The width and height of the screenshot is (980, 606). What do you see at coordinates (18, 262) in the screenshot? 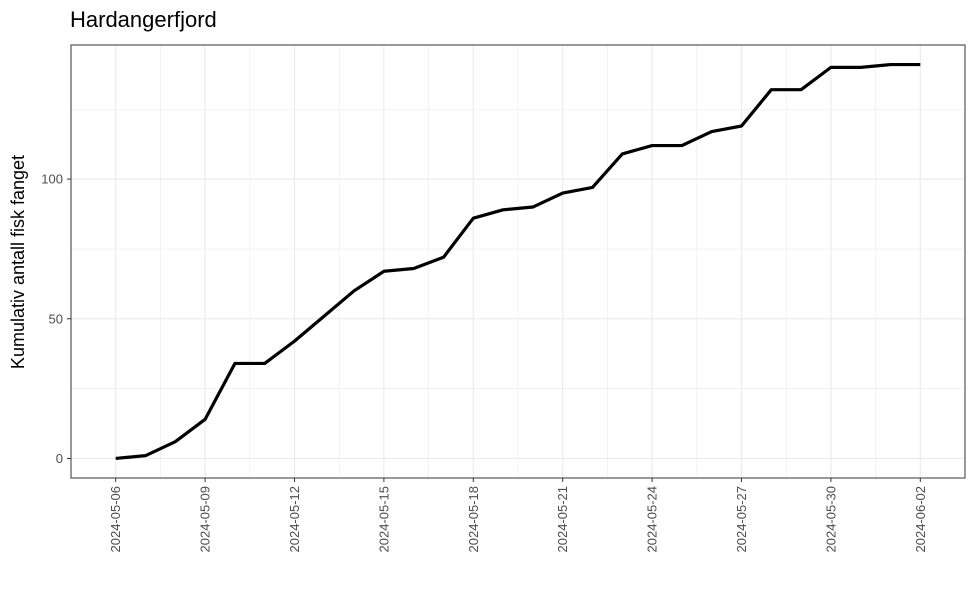
I see `y-axis-label: Kumulativ antall fisk fanget` at bounding box center [18, 262].